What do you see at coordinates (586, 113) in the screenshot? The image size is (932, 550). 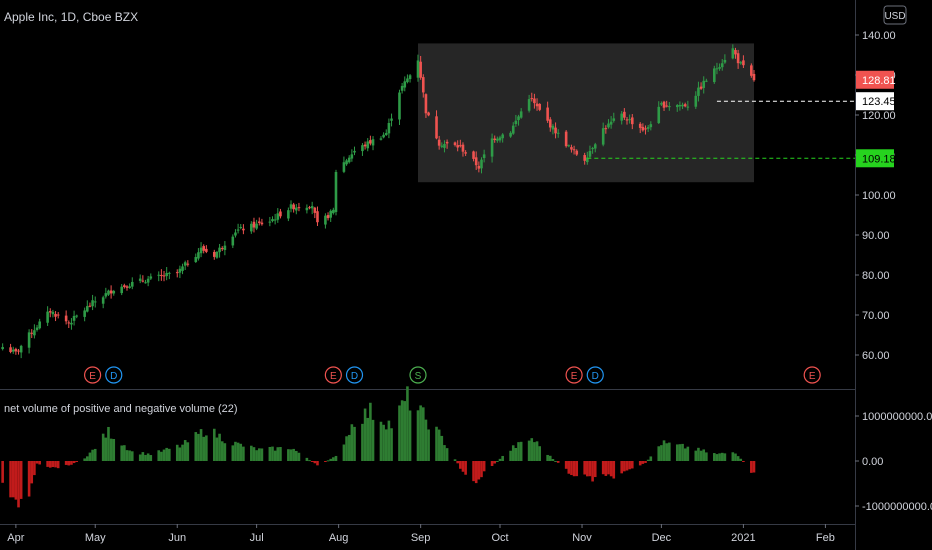 I see `range-box` at bounding box center [586, 113].